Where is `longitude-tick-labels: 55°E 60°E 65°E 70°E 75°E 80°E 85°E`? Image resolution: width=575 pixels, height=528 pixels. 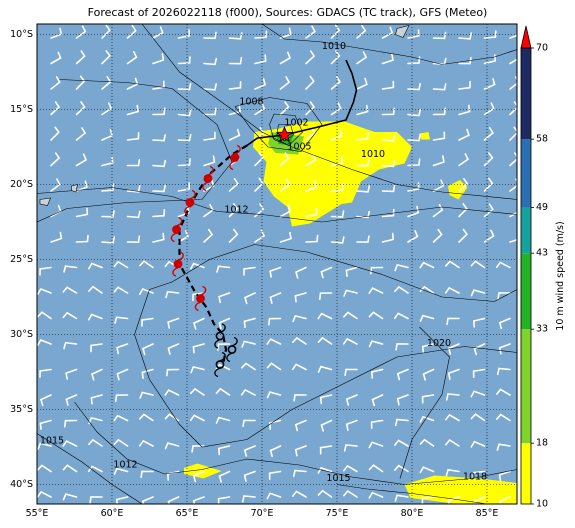 longitude-tick-labels: 55°E 60°E 65°E 70°E 75°E 80°E 85°E is located at coordinates (262, 513).